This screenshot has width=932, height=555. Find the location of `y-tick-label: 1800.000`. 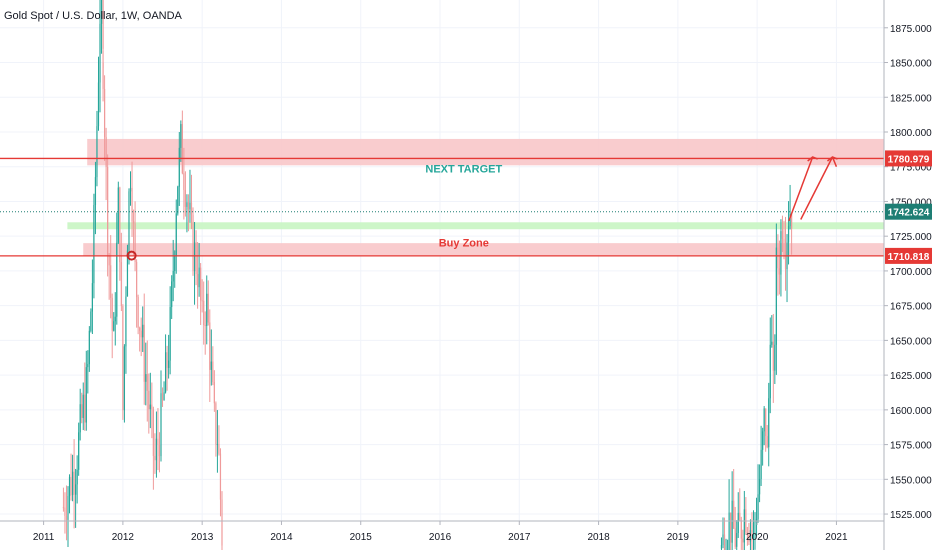

y-tick-label: 1800.000 is located at coordinates (911, 133).